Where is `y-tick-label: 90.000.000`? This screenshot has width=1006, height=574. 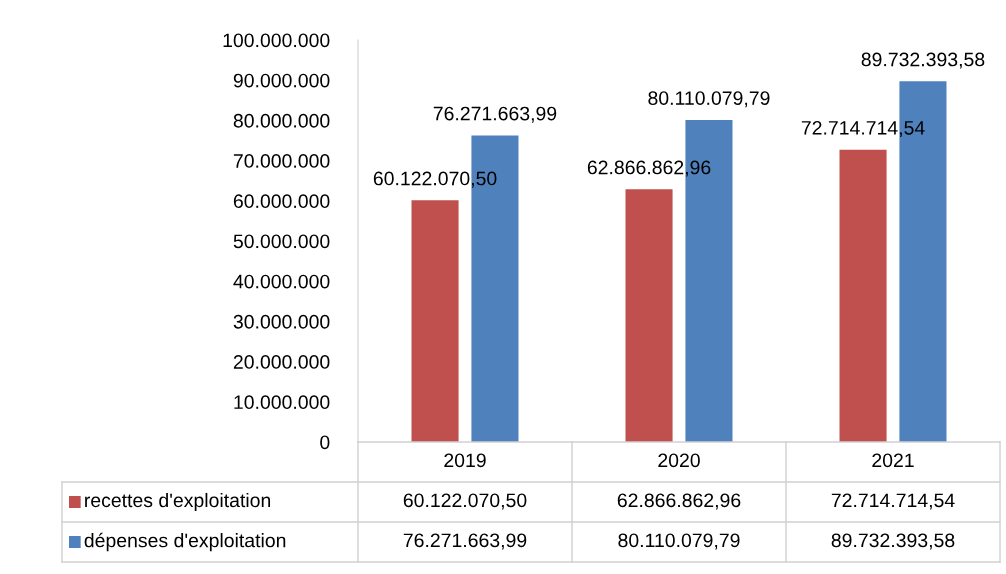 y-tick-label: 90.000.000 is located at coordinates (281, 80).